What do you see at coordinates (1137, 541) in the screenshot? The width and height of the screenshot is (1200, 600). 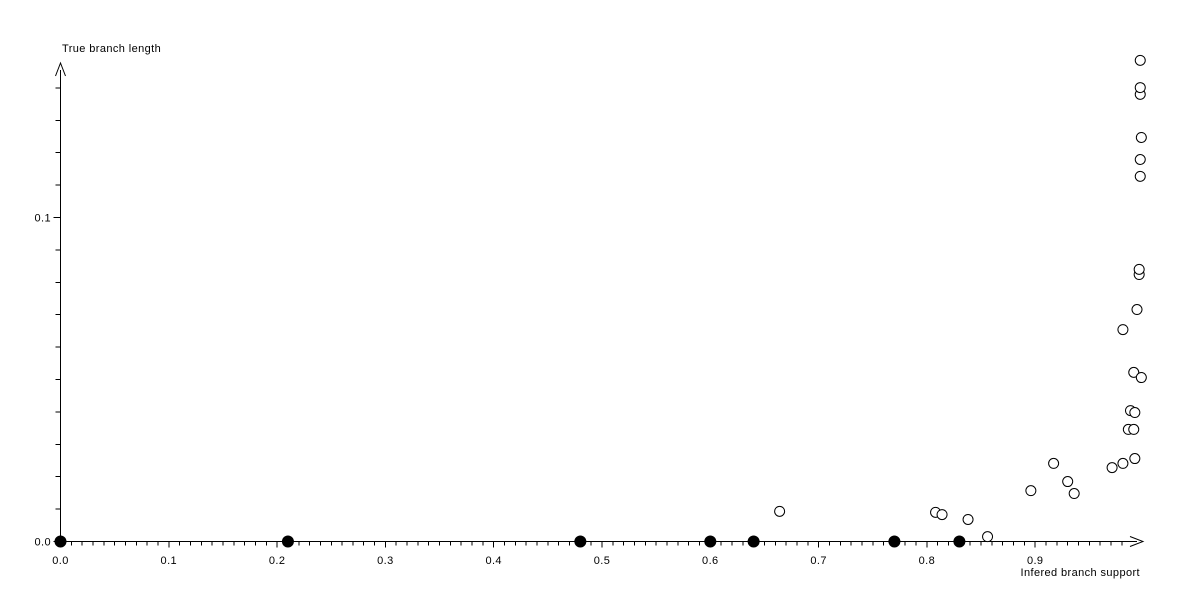 I see `x-axis-arrowhead-icon` at bounding box center [1137, 541].